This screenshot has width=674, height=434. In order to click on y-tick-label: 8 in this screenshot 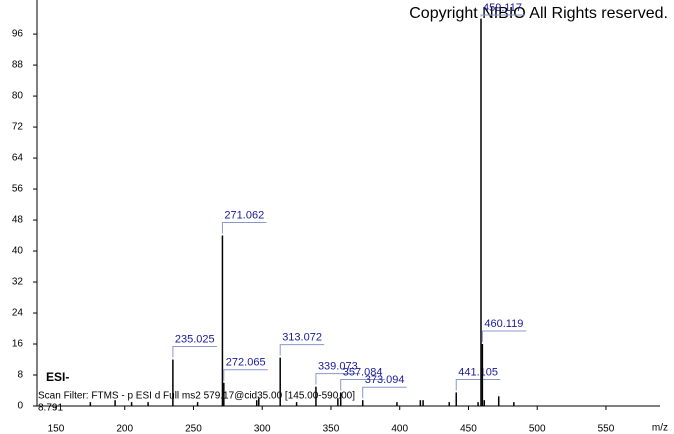, I will do `click(20, 375)`.